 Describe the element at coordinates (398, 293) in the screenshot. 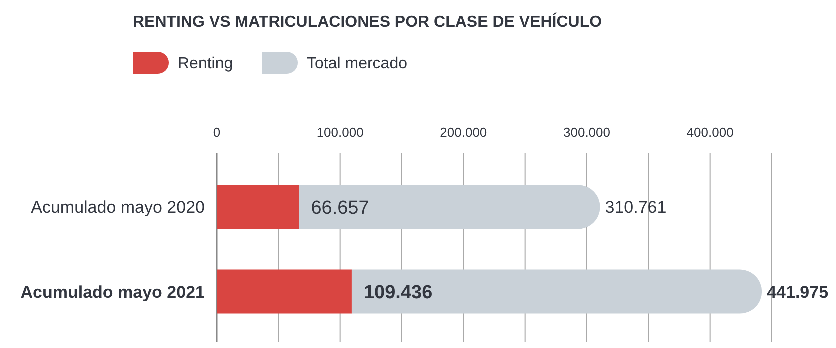

I see `data-label: 109.436` at that location.